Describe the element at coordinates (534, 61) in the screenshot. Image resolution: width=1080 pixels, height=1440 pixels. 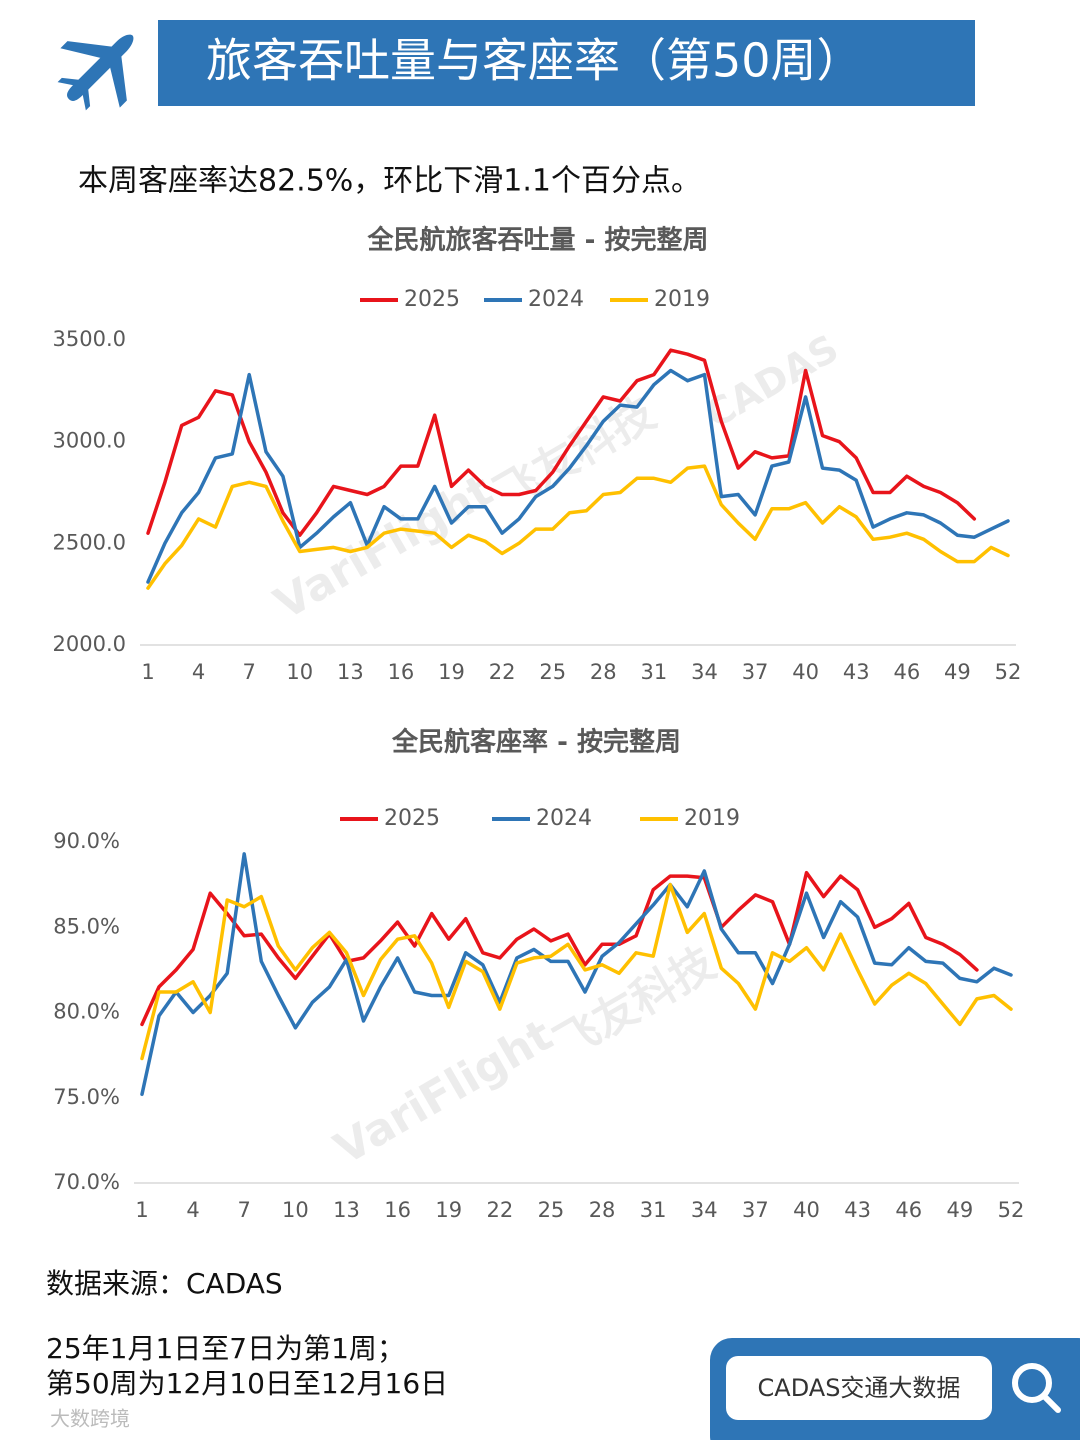
I see `header-title: 旅客吞吐量与客座率（第50周）` at that location.